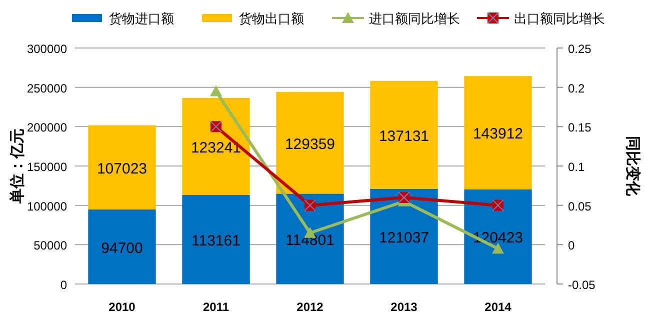 The height and width of the screenshot is (332, 660). What do you see at coordinates (64, 285) in the screenshot?
I see `y-tick-label: 0` at bounding box center [64, 285].